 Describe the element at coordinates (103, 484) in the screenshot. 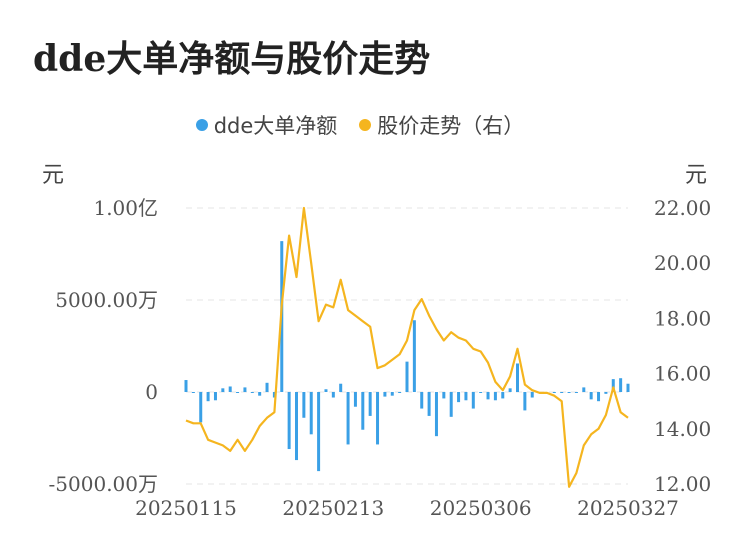

I see `left-tick-label: -5000.00万` at that location.